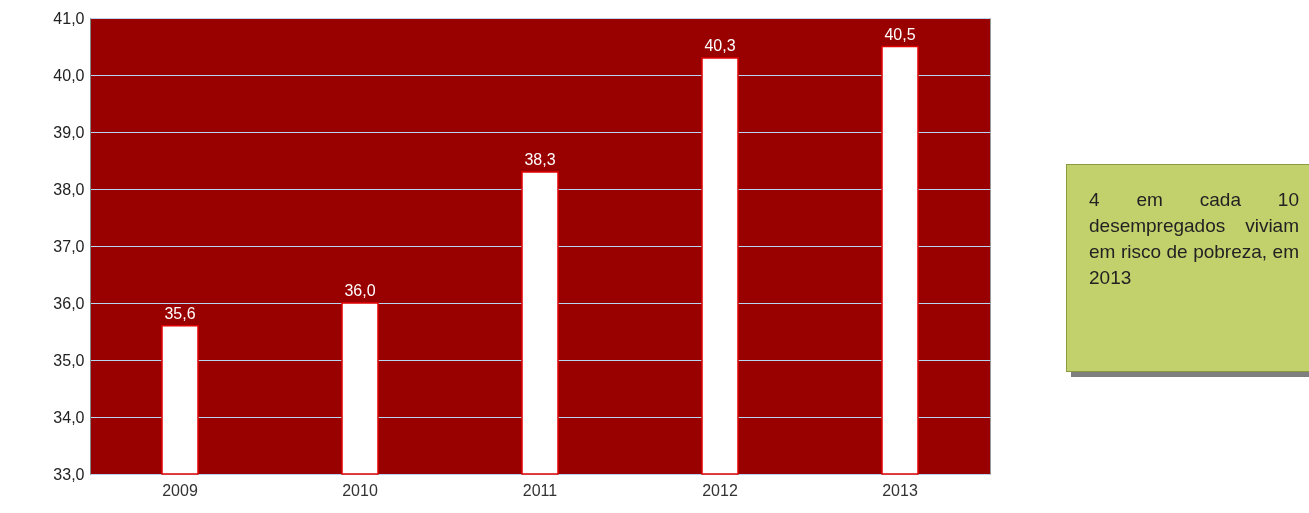 The height and width of the screenshot is (513, 1309). I want to click on y-tick-label: 35,0, so click(69, 360).